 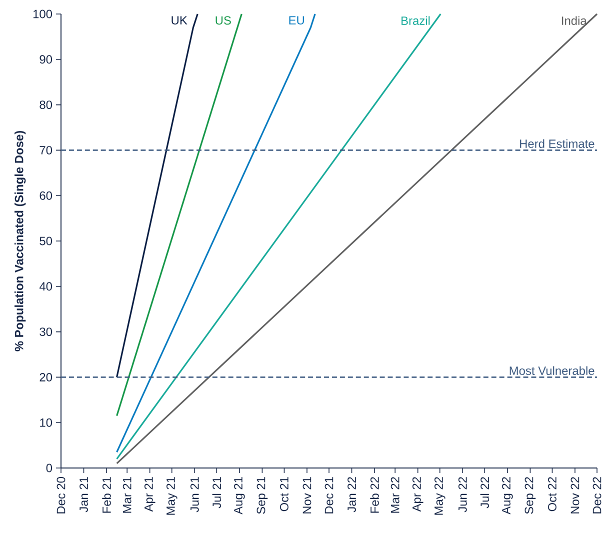 I want to click on y-tick-label: 50, so click(x=46, y=241).